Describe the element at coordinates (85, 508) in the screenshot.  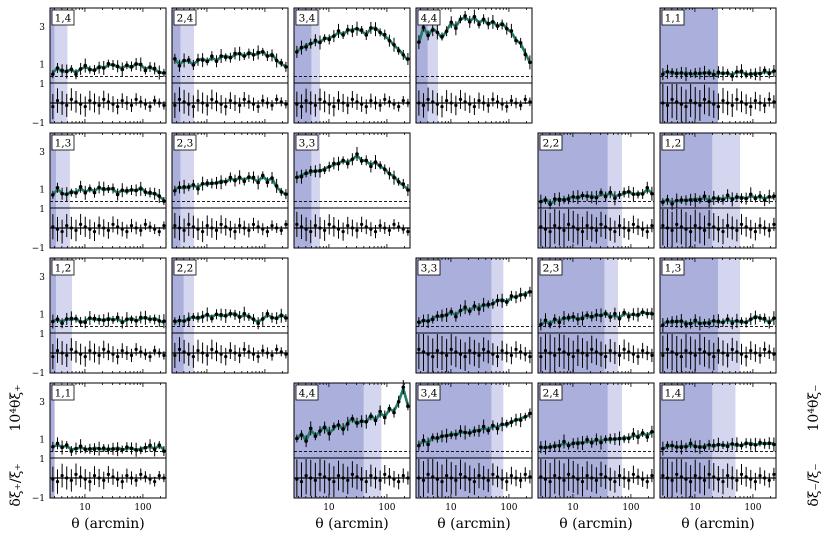
I see `x-tick-label: 10` at that location.